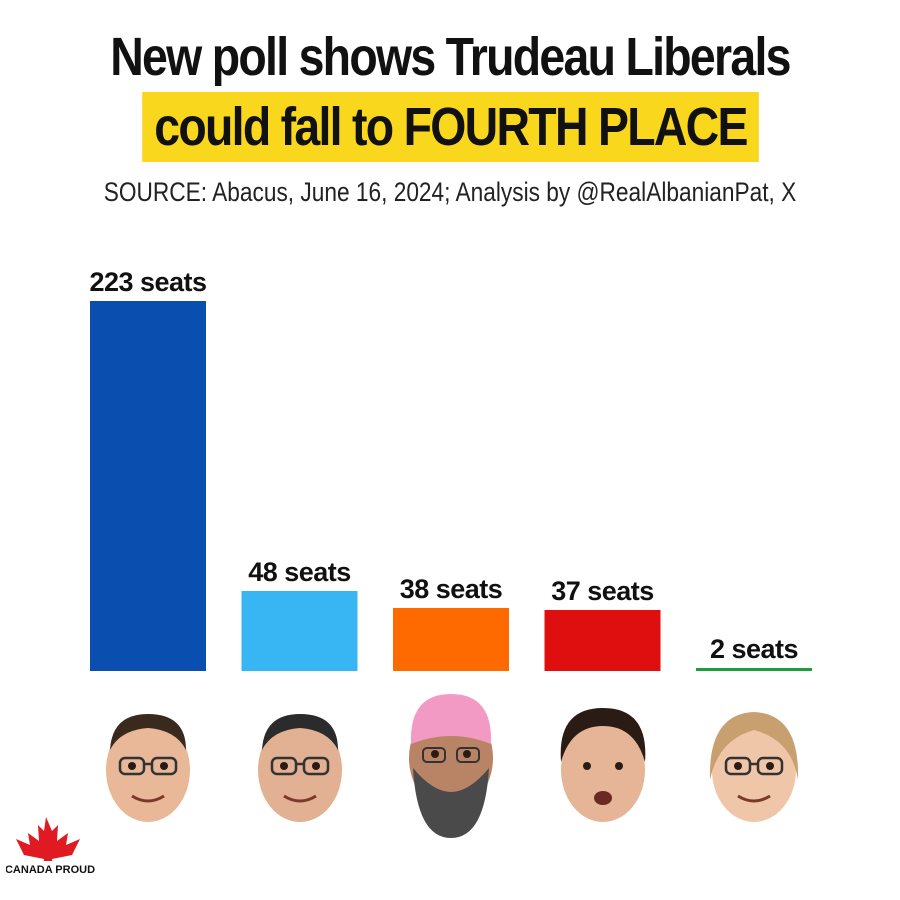 This screenshot has height=900, width=900. Describe the element at coordinates (300, 767) in the screenshot. I see `leader-portrait-2-icon` at that location.